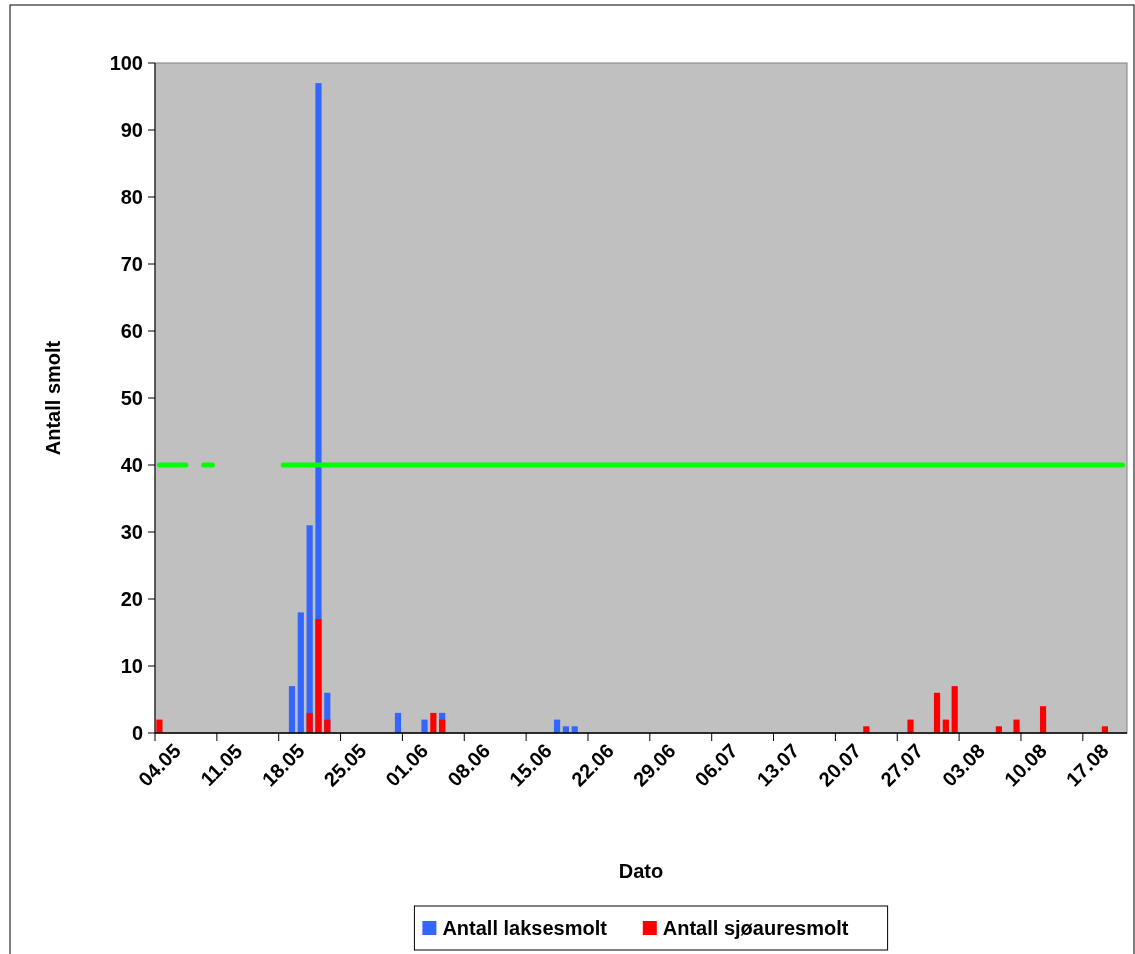  Describe the element at coordinates (525, 928) in the screenshot. I see `legend-label: Antall laksesmolt` at that location.